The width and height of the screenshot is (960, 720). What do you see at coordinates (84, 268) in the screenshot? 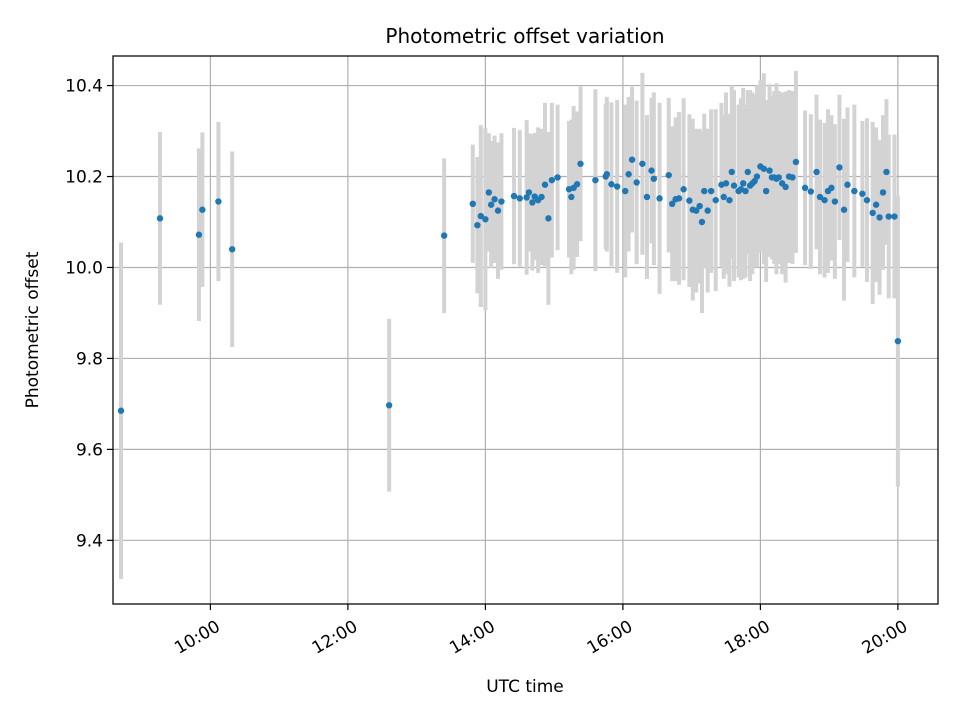
I see `y-tick-label: 10.0` at bounding box center [84, 268].